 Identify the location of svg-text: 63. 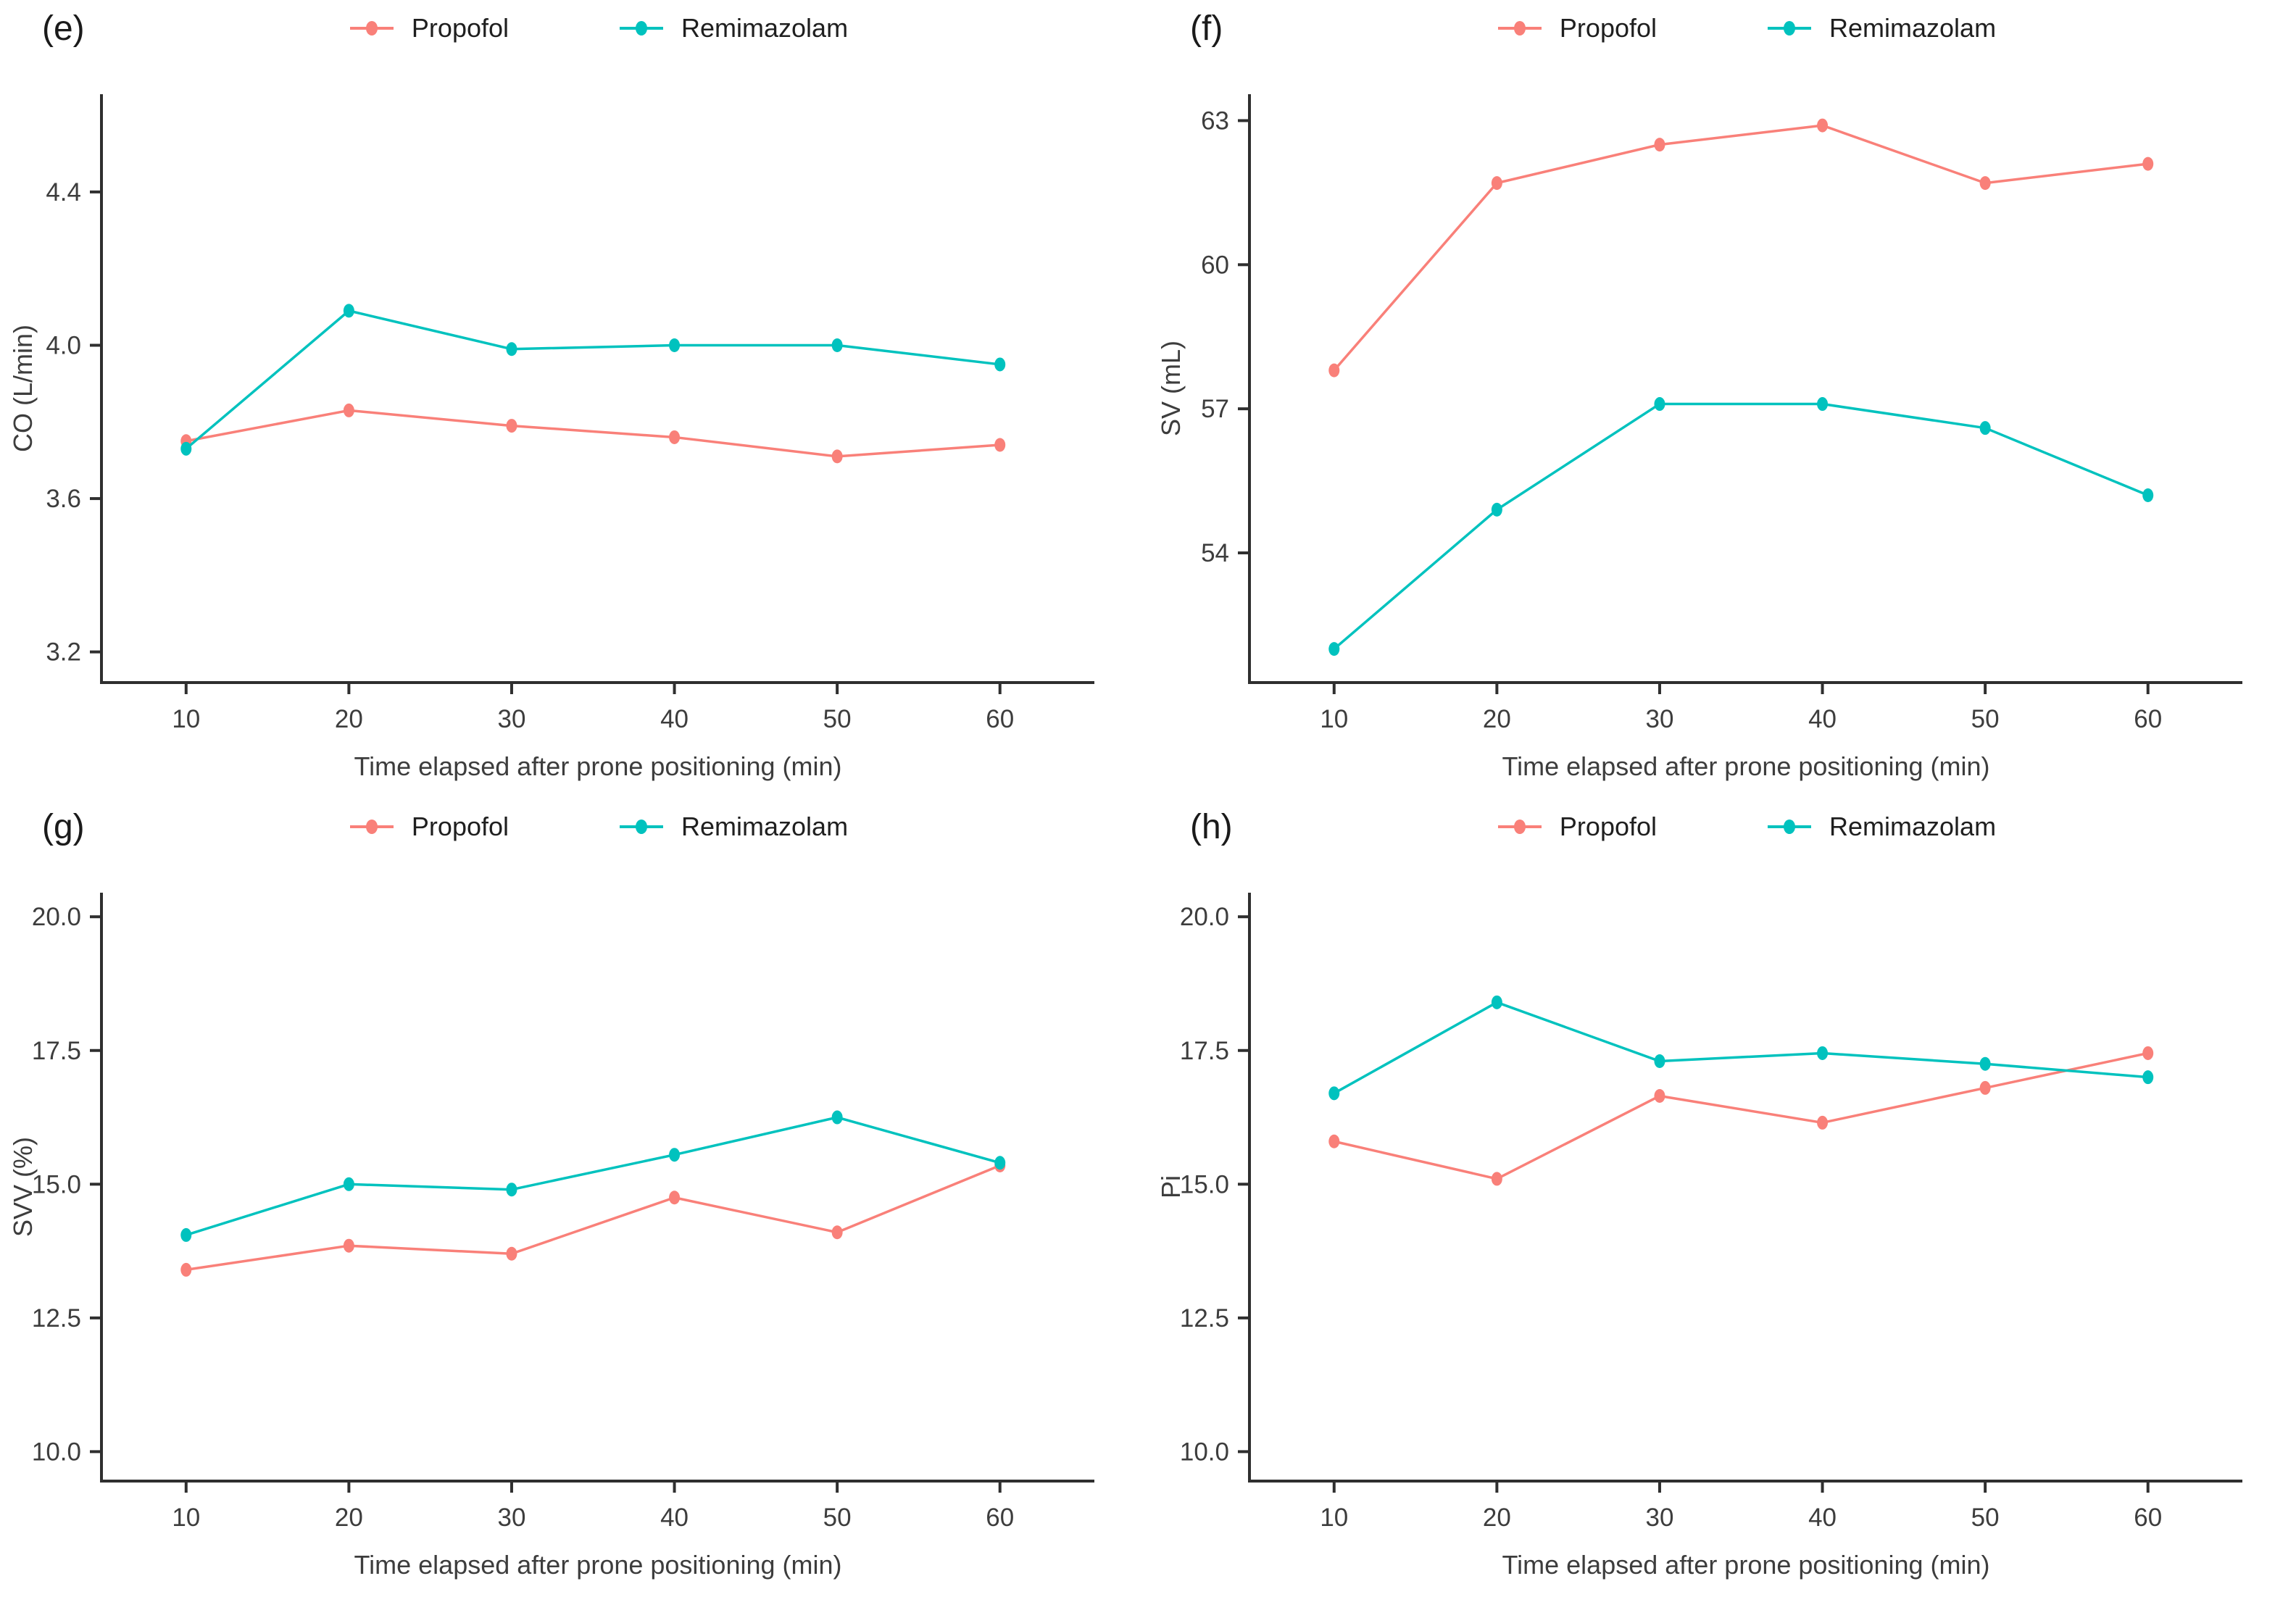
(1215, 121).